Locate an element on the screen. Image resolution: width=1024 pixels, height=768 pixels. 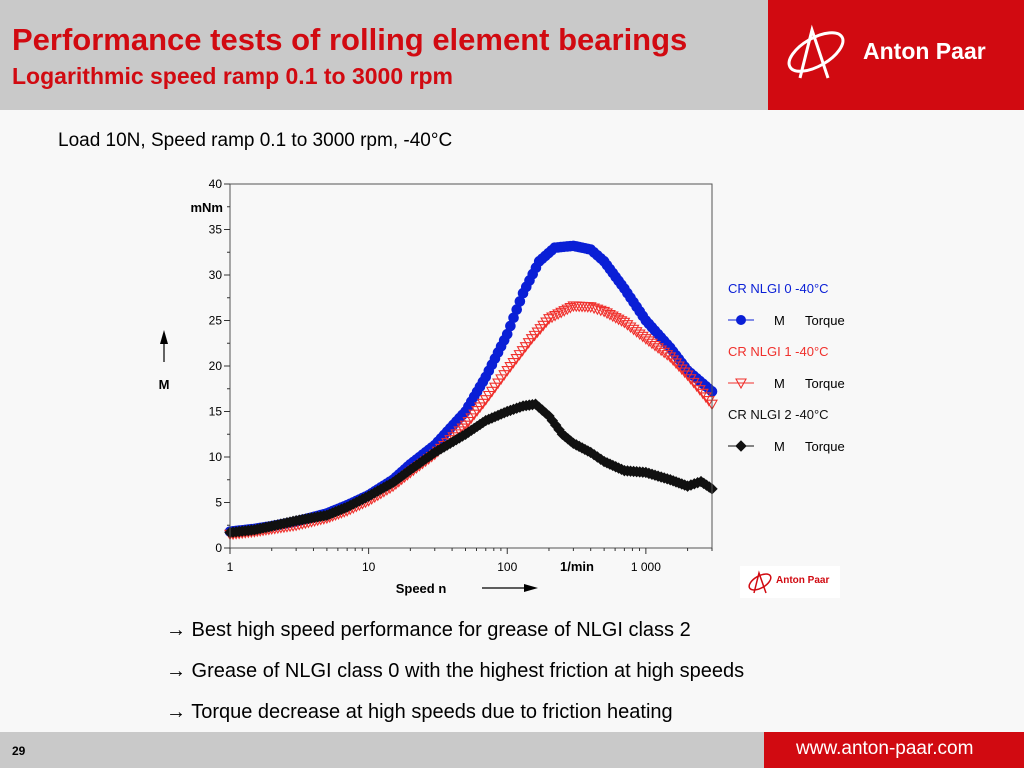
small-brand-logo: Anton Paar is located at coordinates (790, 582).